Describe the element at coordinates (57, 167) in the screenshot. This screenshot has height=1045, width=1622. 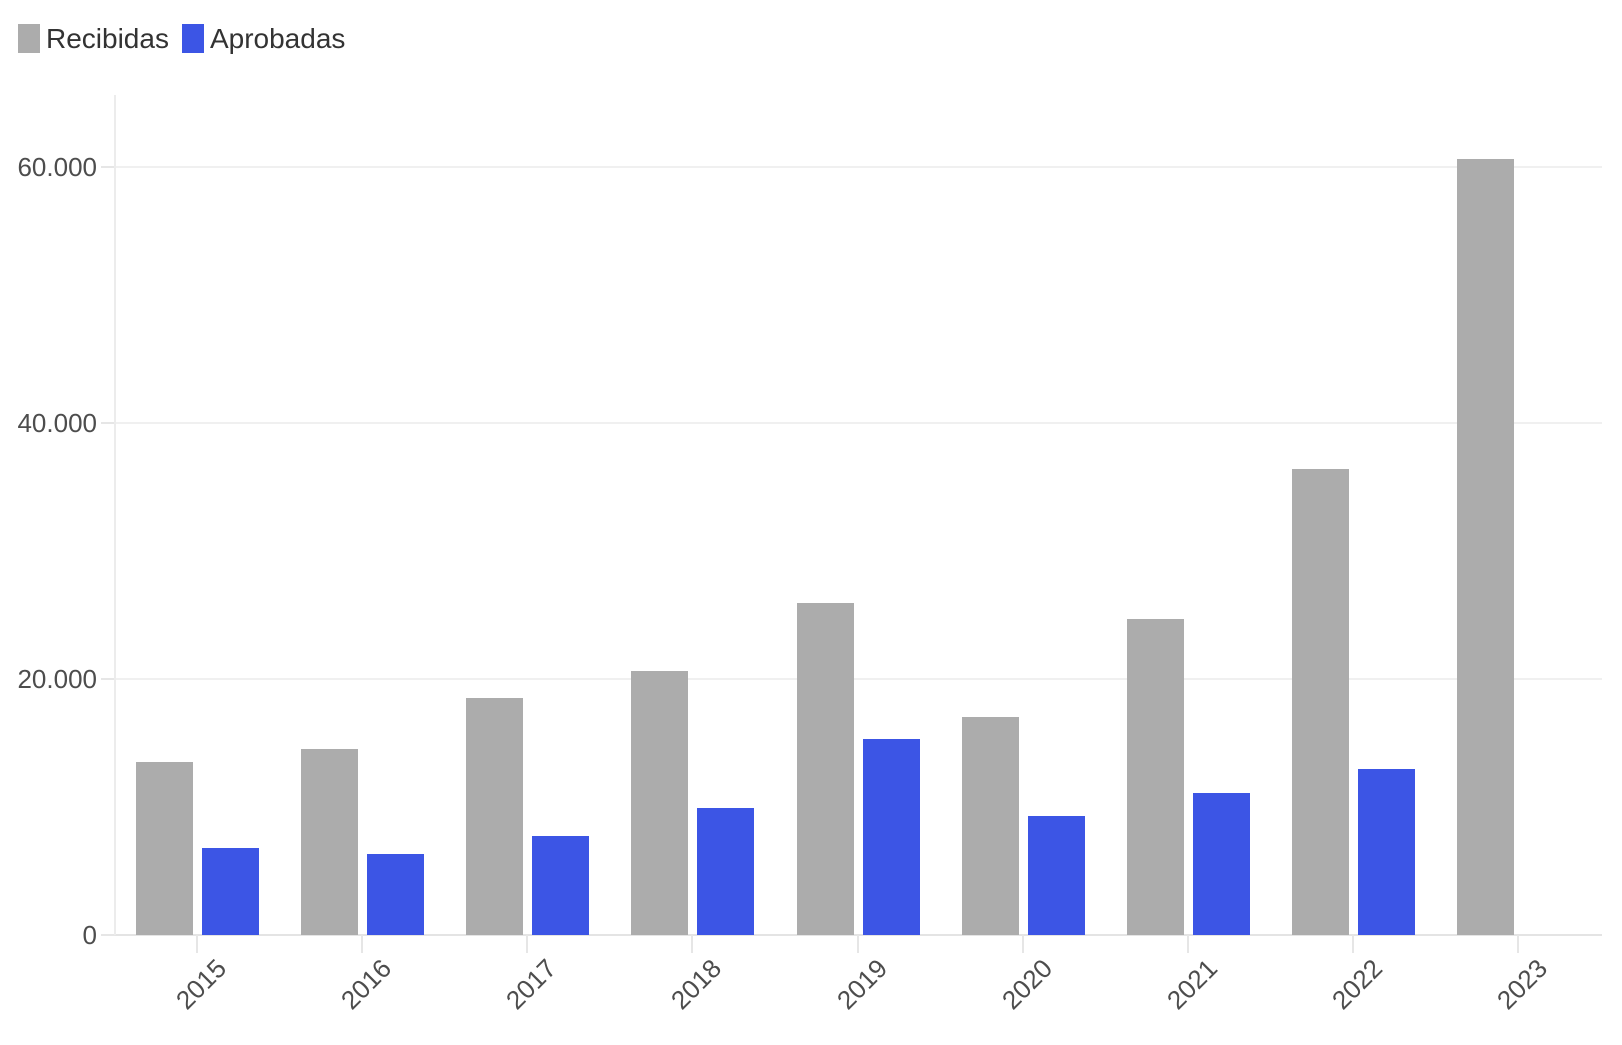
I see `y-axis-label-60.000: 60.000` at that location.